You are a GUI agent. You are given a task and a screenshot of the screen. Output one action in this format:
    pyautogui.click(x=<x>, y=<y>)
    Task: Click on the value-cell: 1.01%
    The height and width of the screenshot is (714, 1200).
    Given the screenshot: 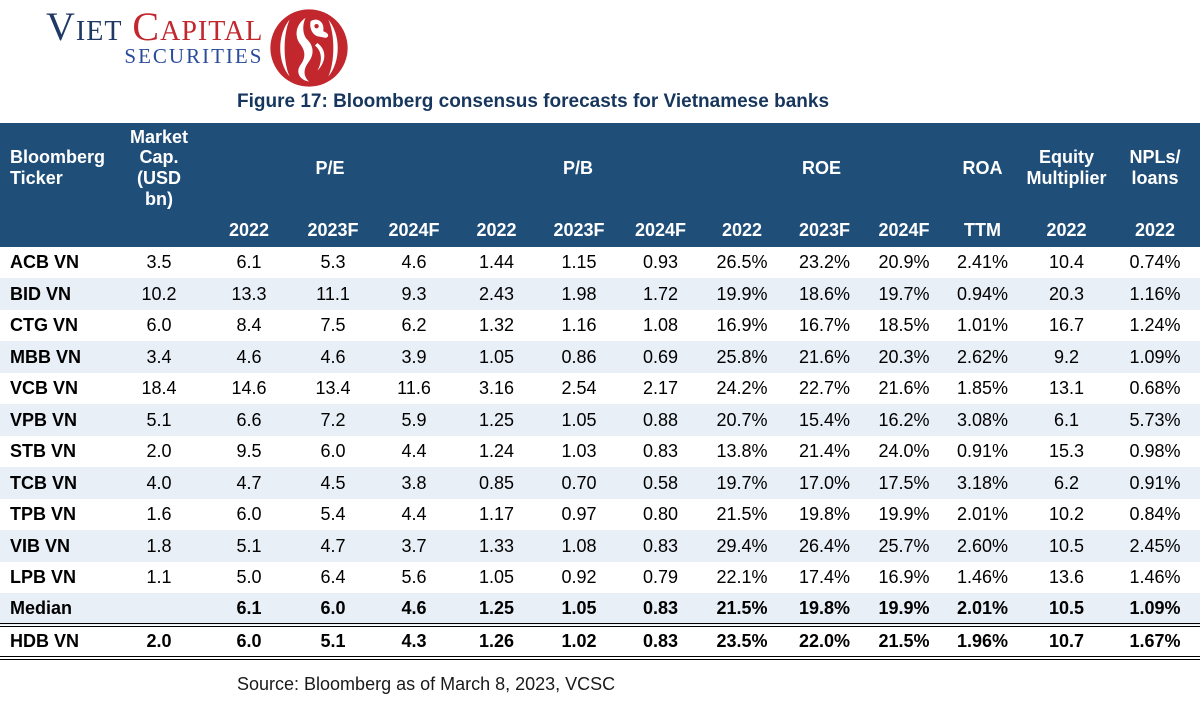 What is the action you would take?
    pyautogui.click(x=983, y=325)
    